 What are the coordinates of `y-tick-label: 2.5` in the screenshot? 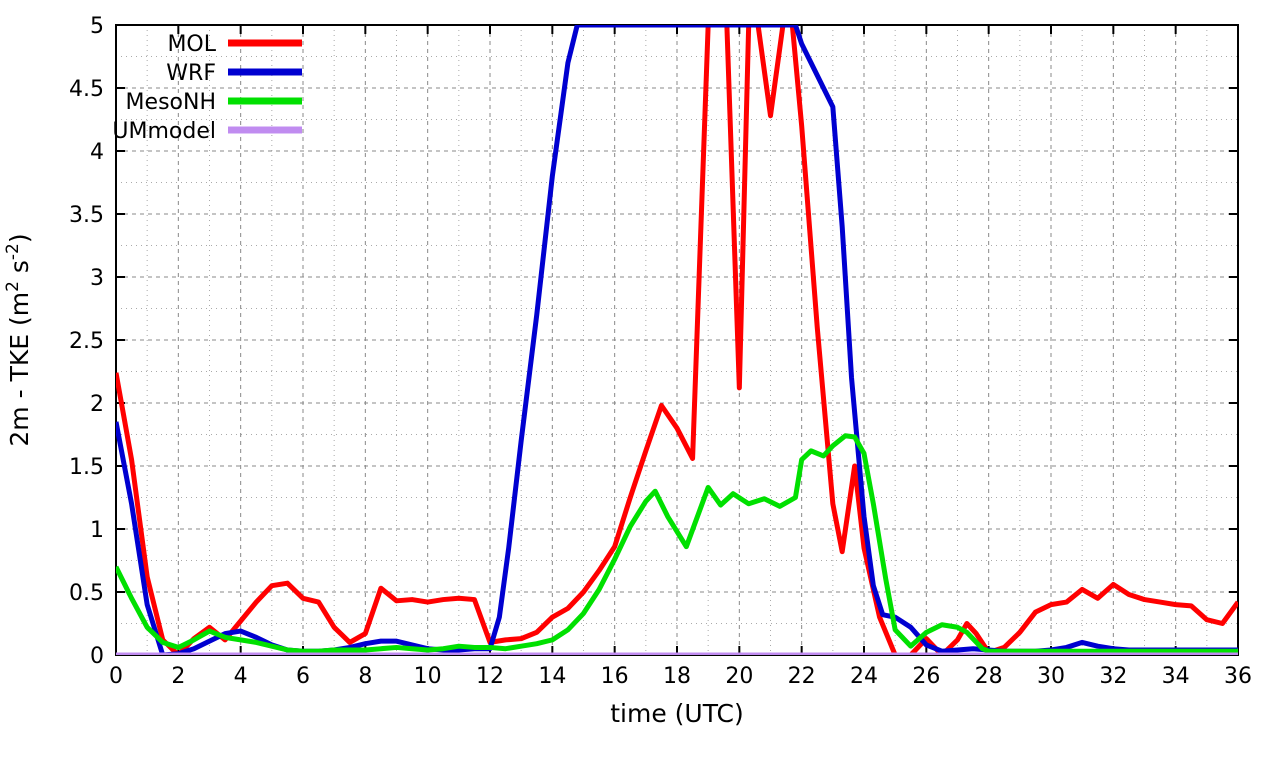 It's located at (86, 341).